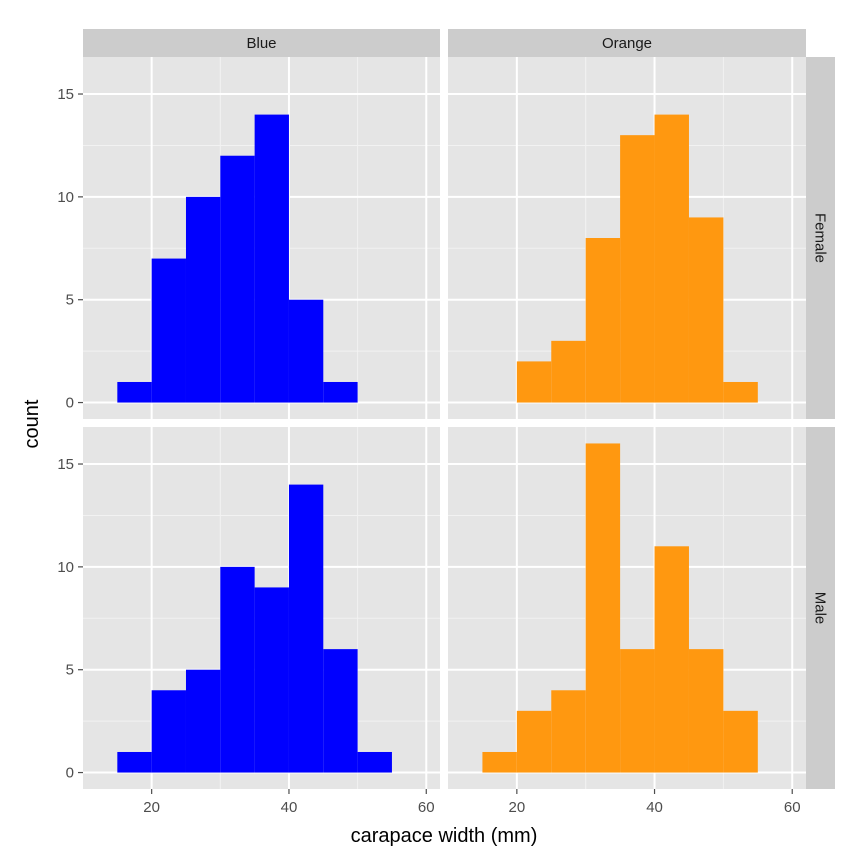  I want to click on strip-orange: Orange, so click(627, 43).